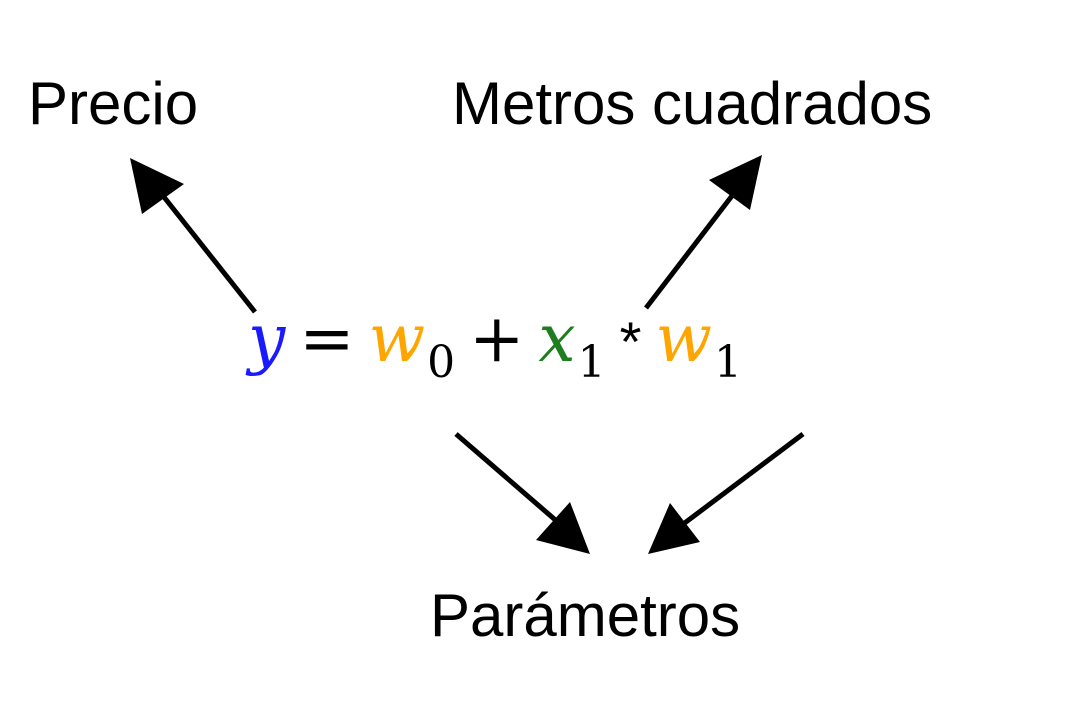  Describe the element at coordinates (591, 362) in the screenshot. I see `eq-x1-sub: 1` at that location.